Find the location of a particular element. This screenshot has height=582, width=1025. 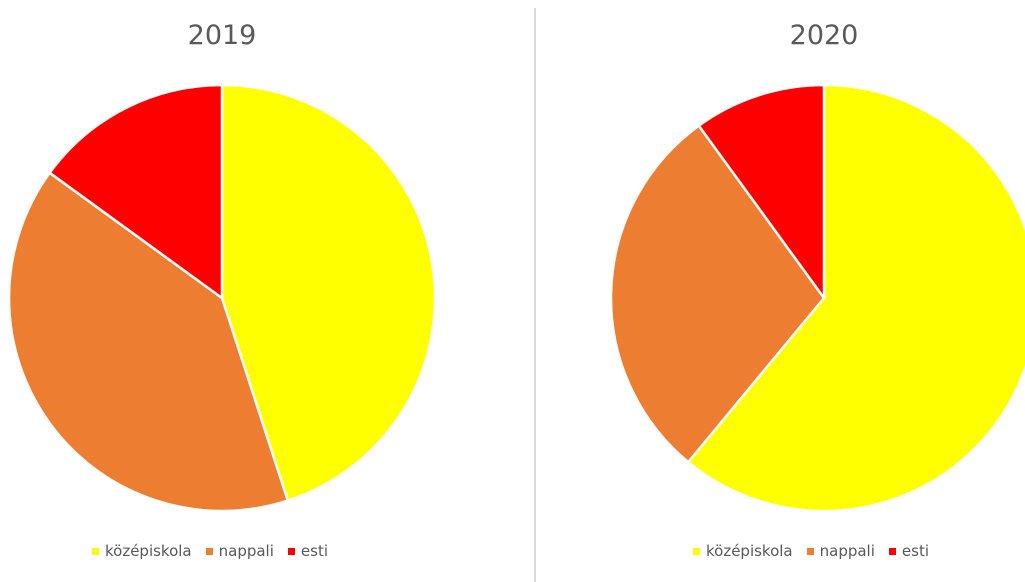

chart-title: 2020 is located at coordinates (824, 35).